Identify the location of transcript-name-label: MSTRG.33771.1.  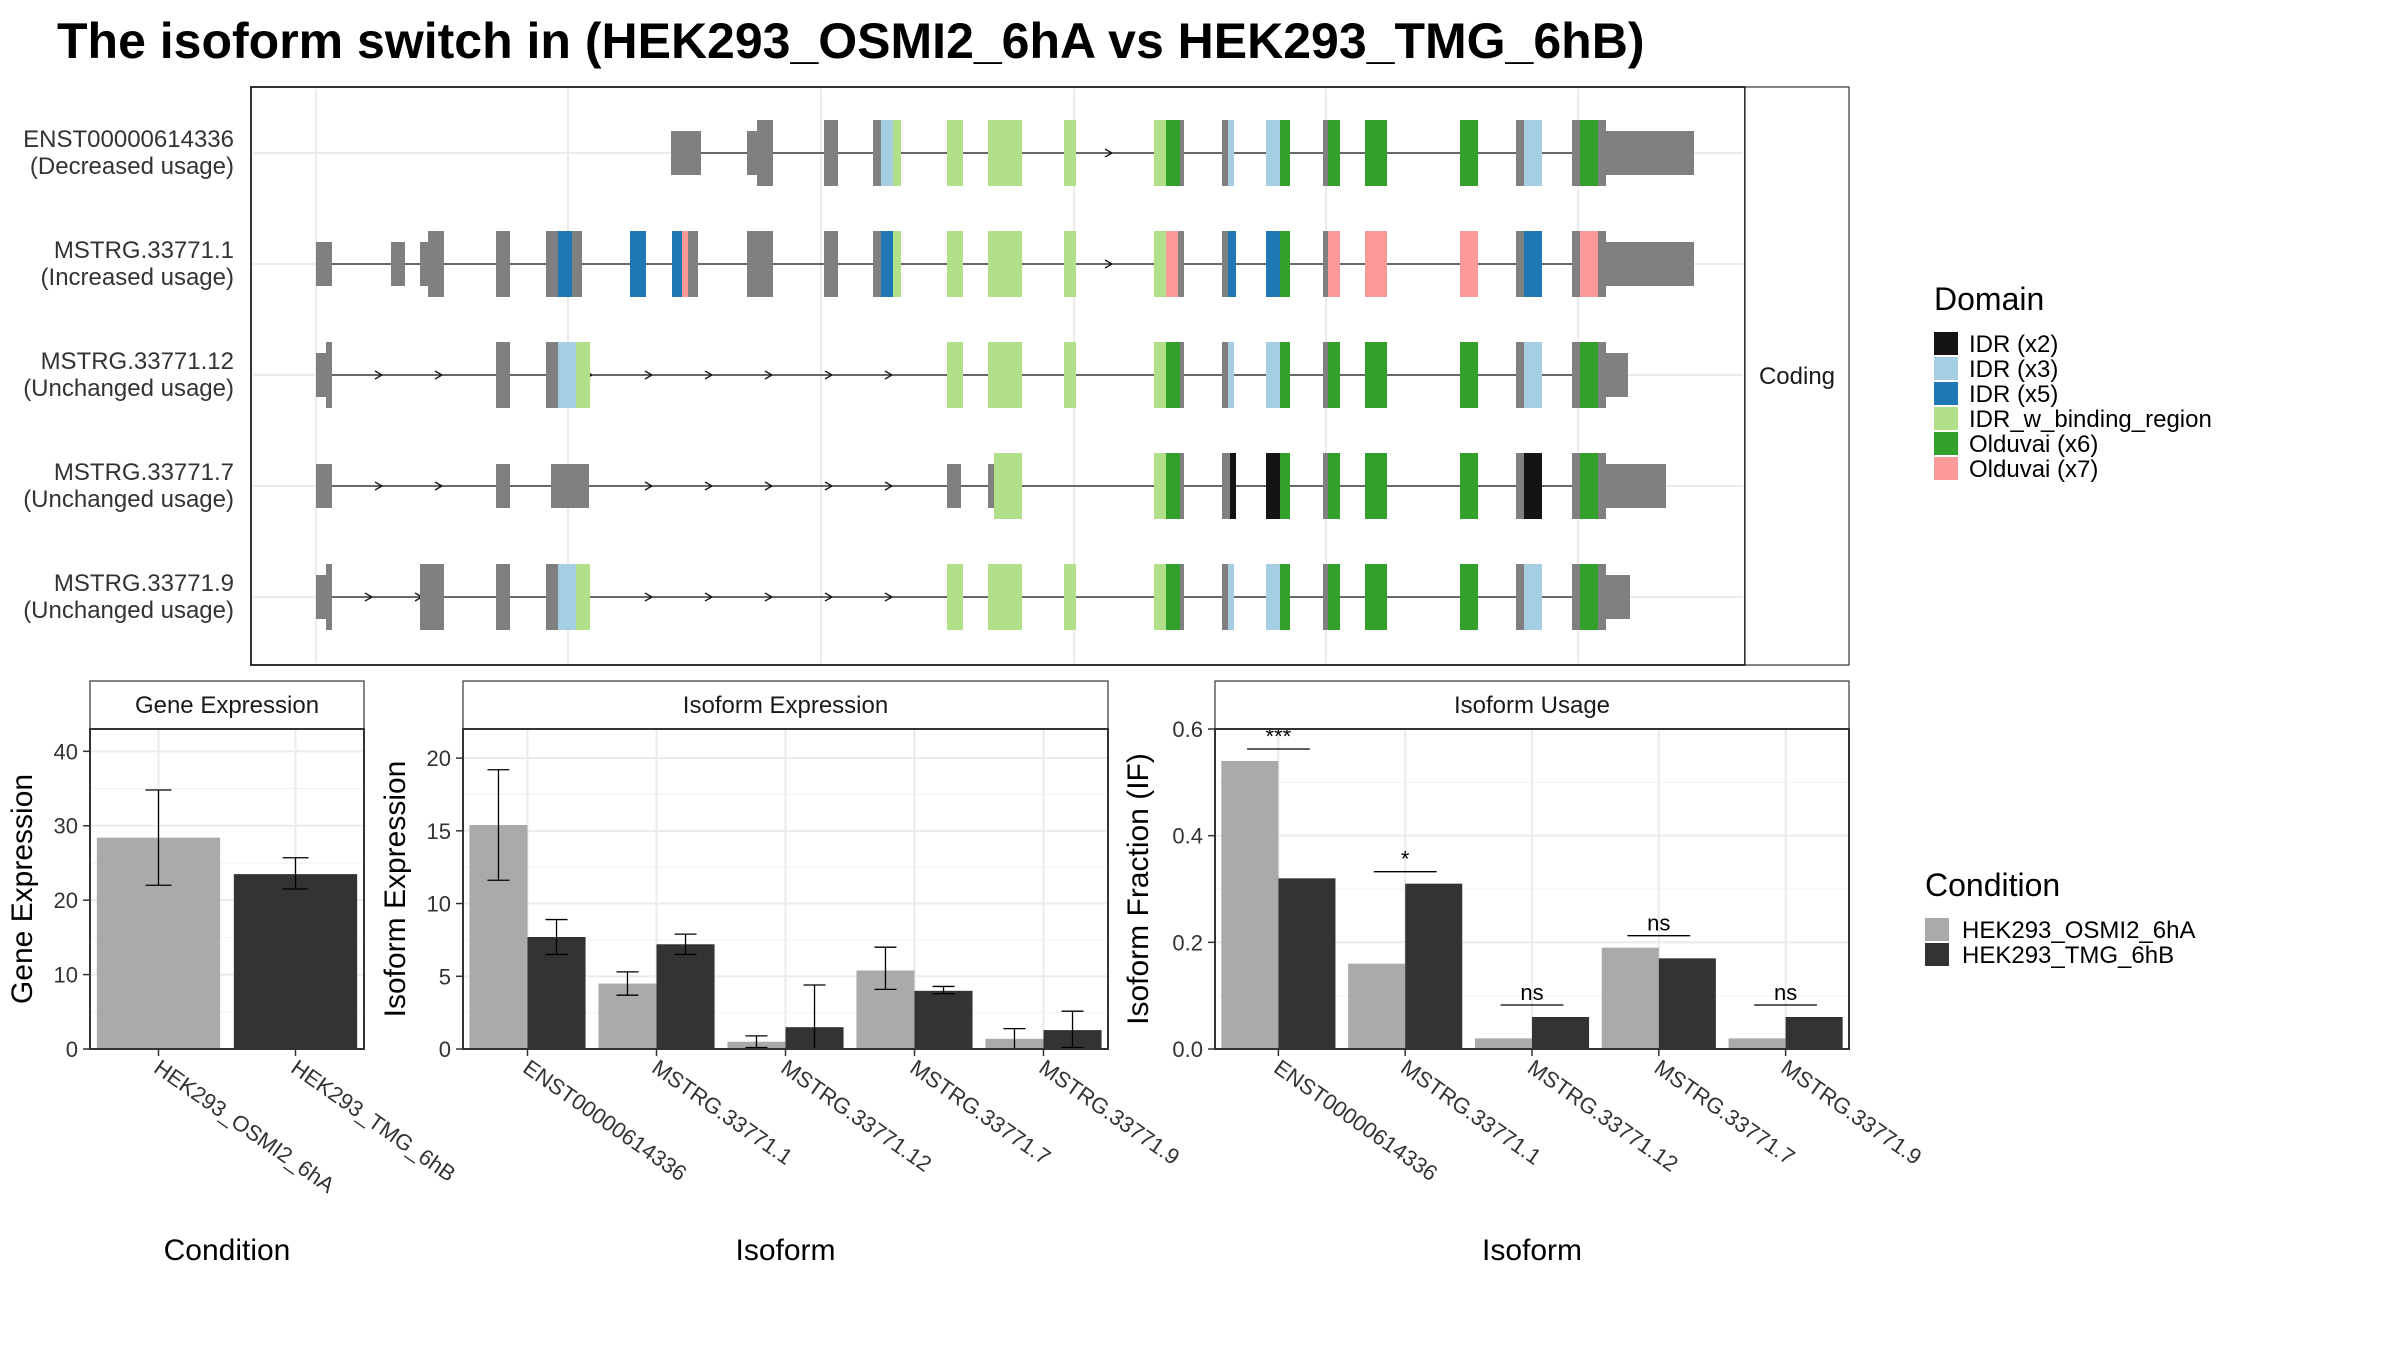
(144, 250).